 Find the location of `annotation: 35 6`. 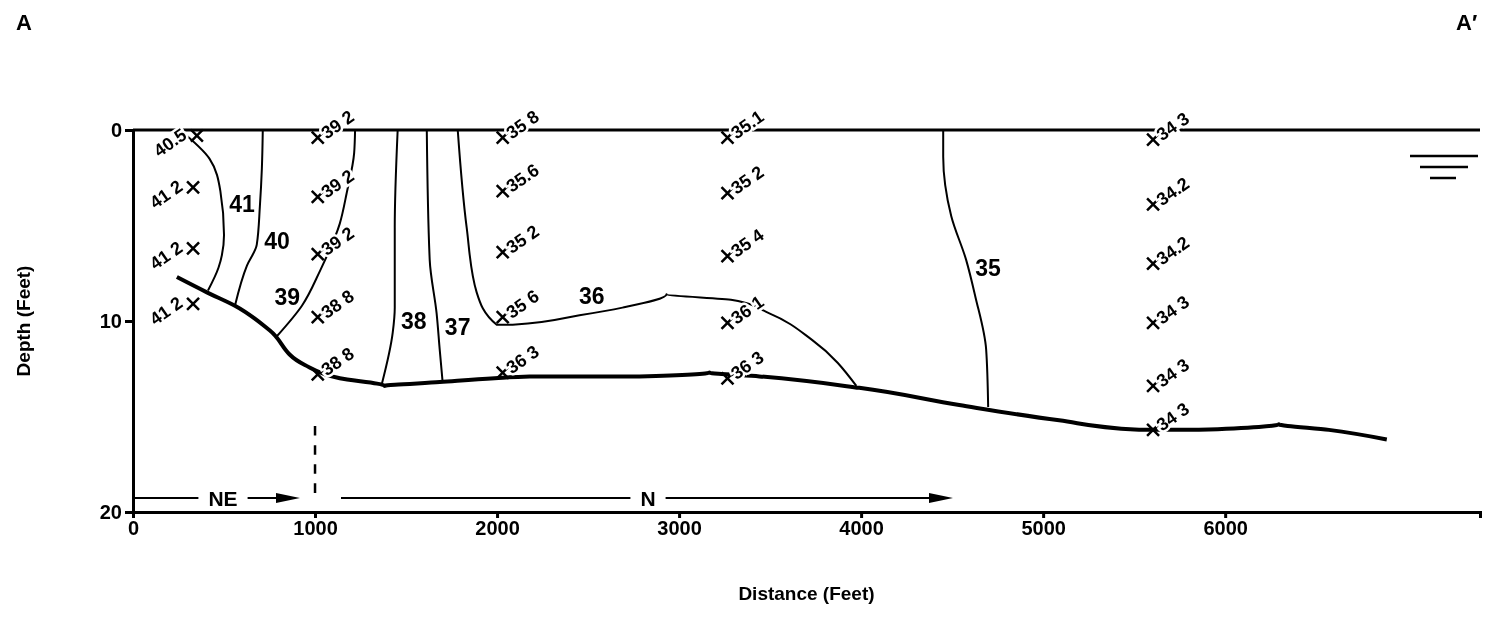

annotation: 35 6 is located at coordinates (522, 304).